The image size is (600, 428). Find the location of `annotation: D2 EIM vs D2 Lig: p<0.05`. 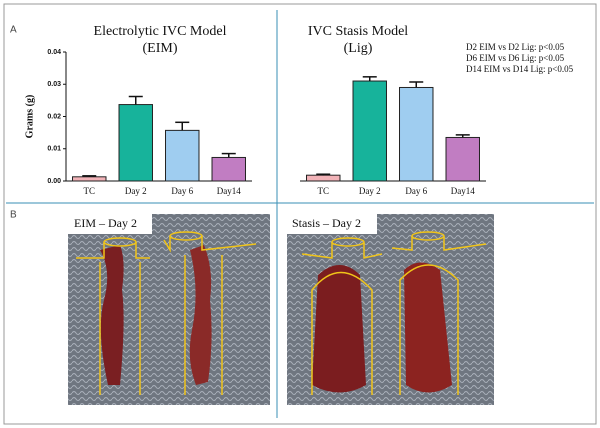

annotation: D2 EIM vs D2 Lig: p<0.05 is located at coordinates (515, 47).